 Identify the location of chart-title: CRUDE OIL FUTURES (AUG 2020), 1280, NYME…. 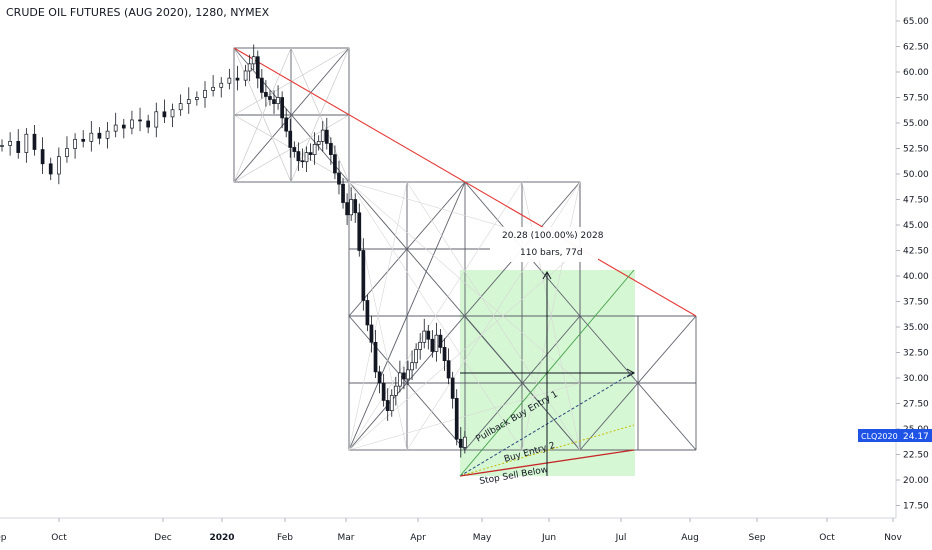
(138, 12).